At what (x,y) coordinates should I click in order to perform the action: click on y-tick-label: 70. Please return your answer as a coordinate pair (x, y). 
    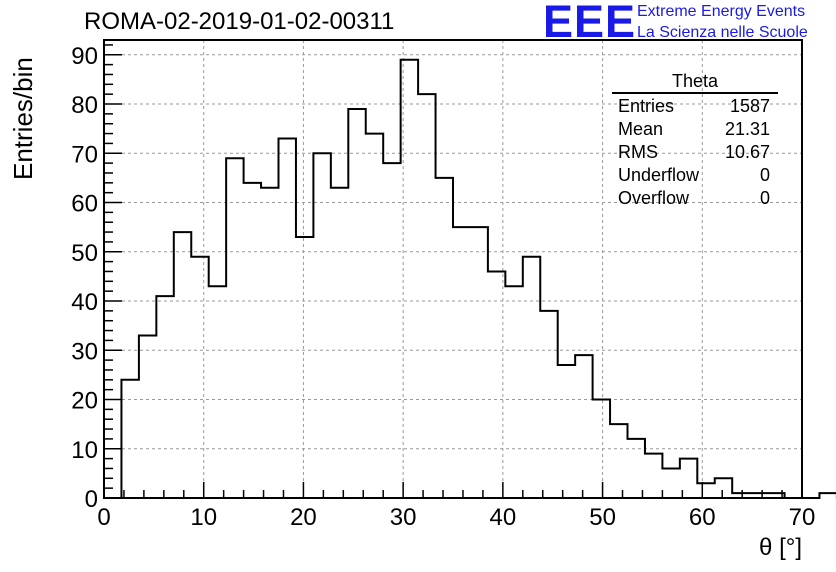
    Looking at the image, I should click on (84, 154).